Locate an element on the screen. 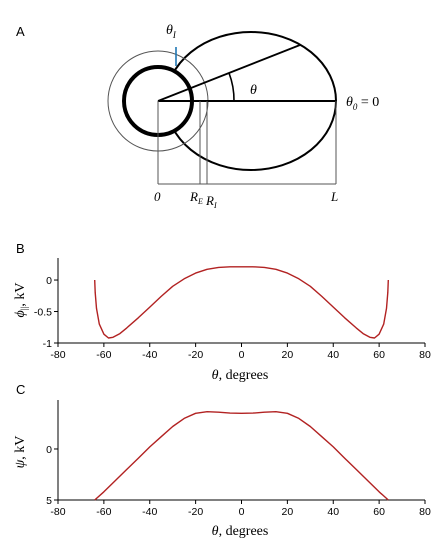 Image resolution: width=442 pixels, height=550 pixels. panel-b-y-tick-label: -1 is located at coordinates (47, 344).